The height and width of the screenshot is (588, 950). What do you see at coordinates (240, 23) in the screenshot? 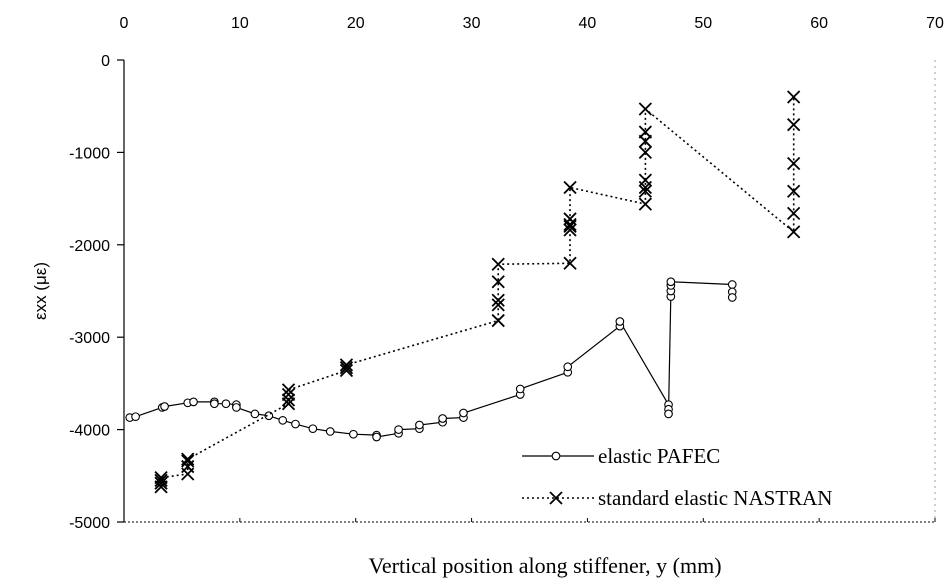
I see `x-tick-label: 10` at bounding box center [240, 23].